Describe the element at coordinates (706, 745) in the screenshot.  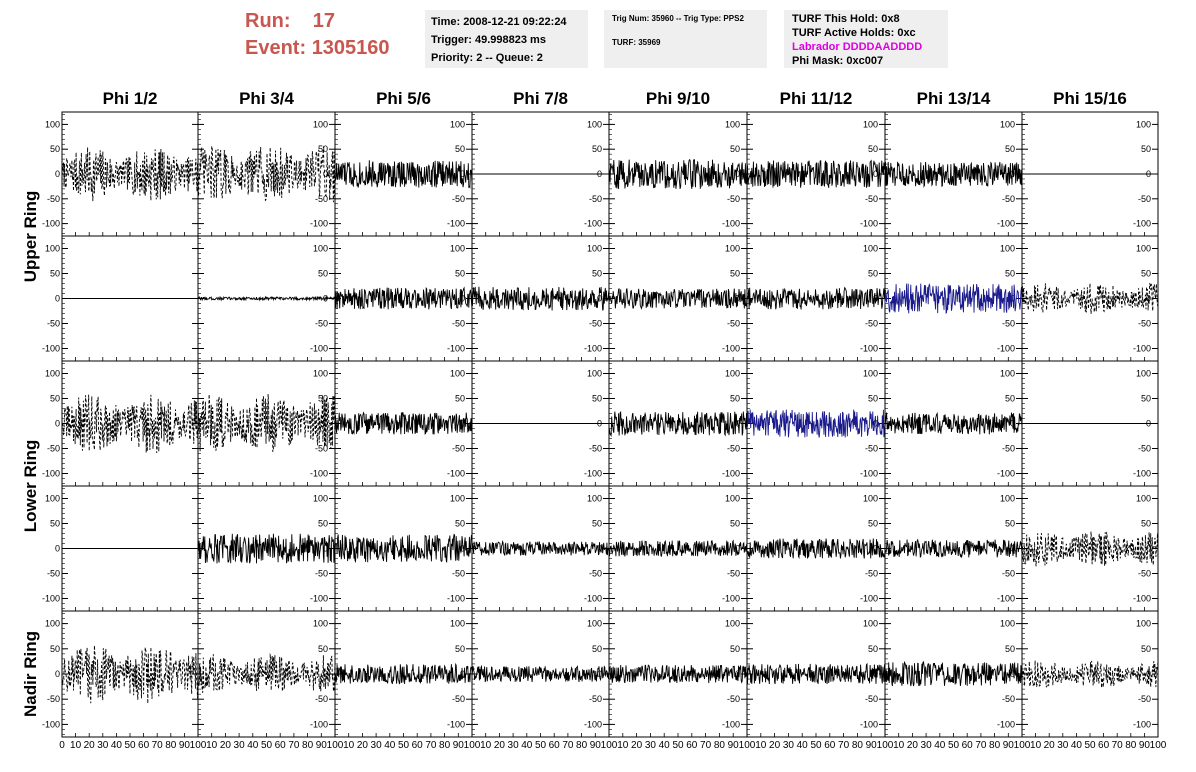
I see `x-tick-label: 70` at that location.